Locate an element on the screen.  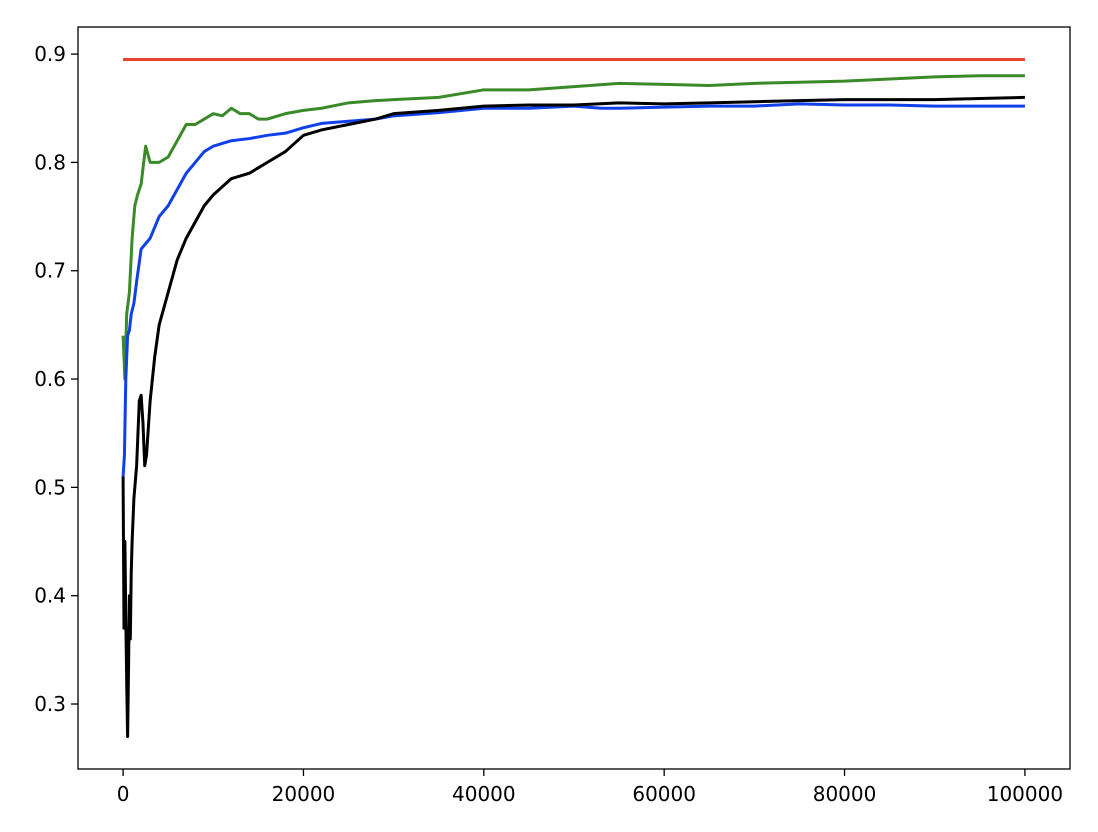
x-tick-label: 20000 is located at coordinates (304, 794).